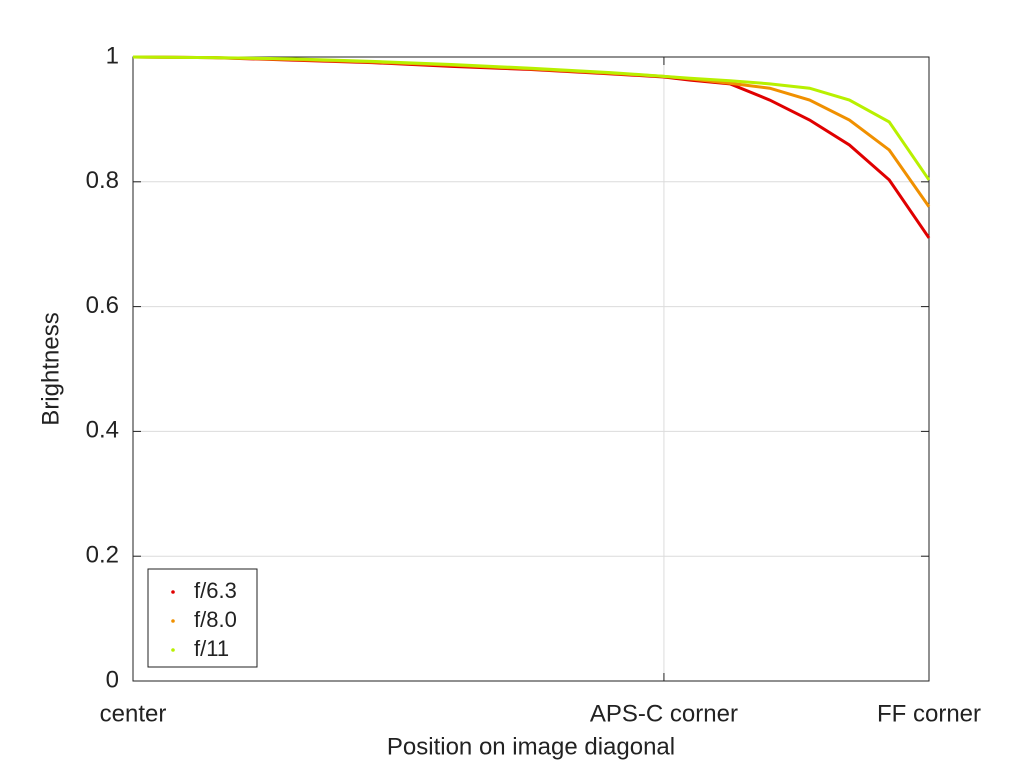 The width and height of the screenshot is (1026, 766). I want to click on legend-label: f/8.0, so click(215, 619).